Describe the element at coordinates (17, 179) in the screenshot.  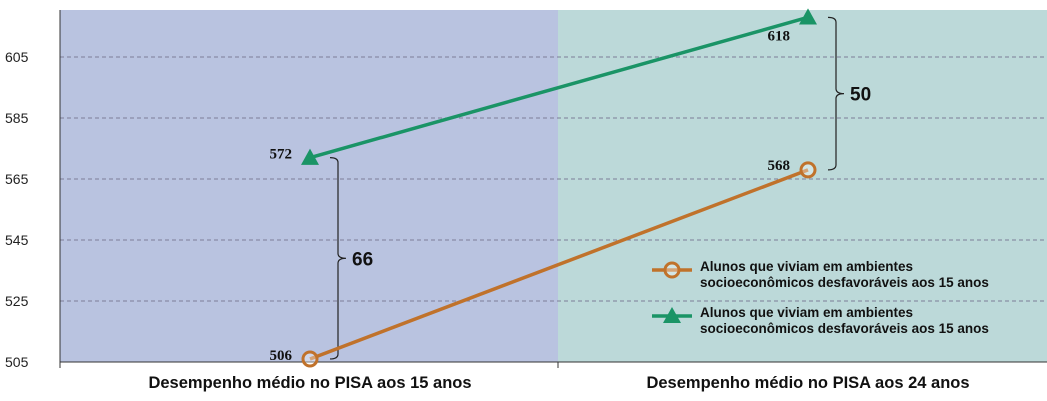
I see `y-tick-label: 565` at that location.